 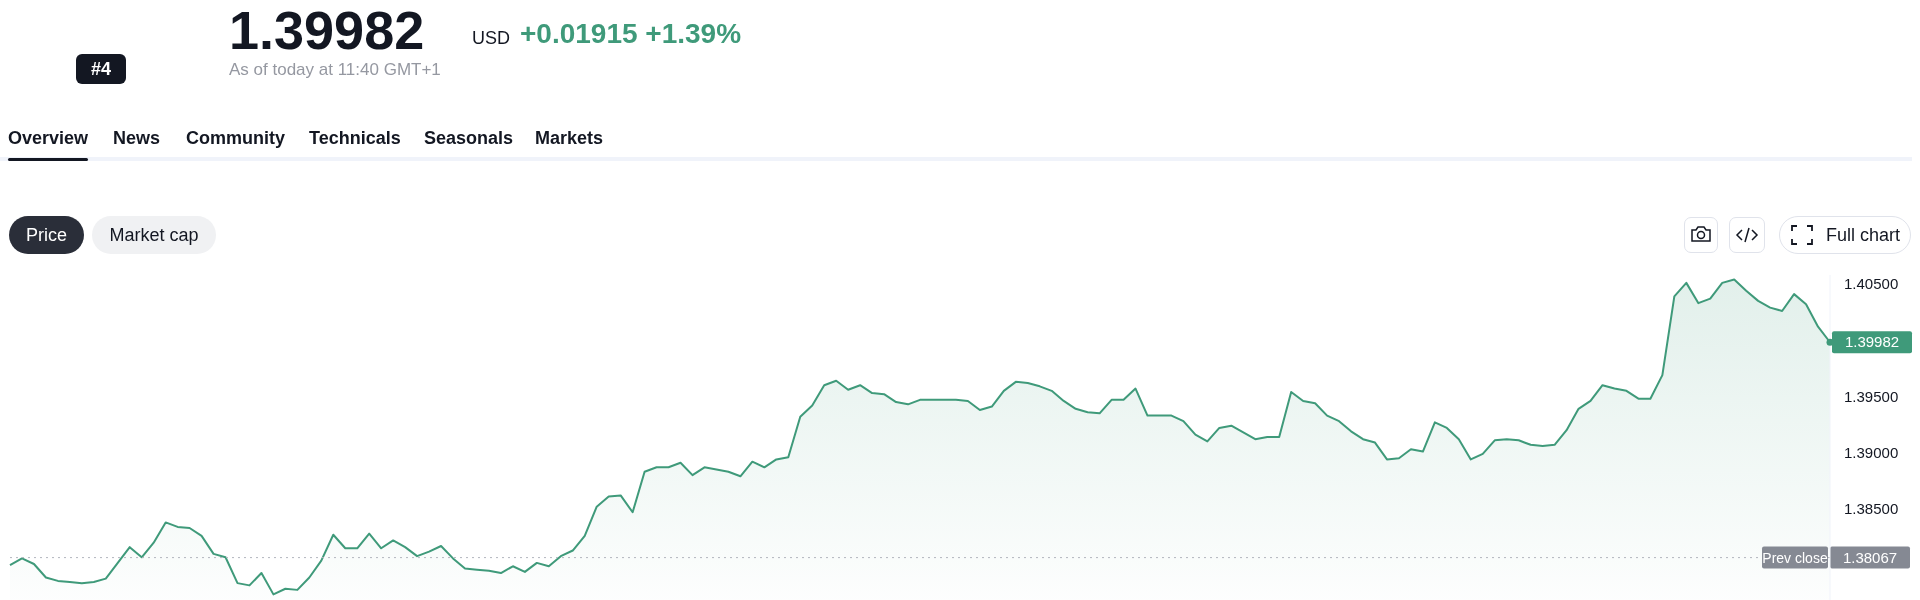 I want to click on y-tick-label: 1.39500, so click(x=1871, y=396).